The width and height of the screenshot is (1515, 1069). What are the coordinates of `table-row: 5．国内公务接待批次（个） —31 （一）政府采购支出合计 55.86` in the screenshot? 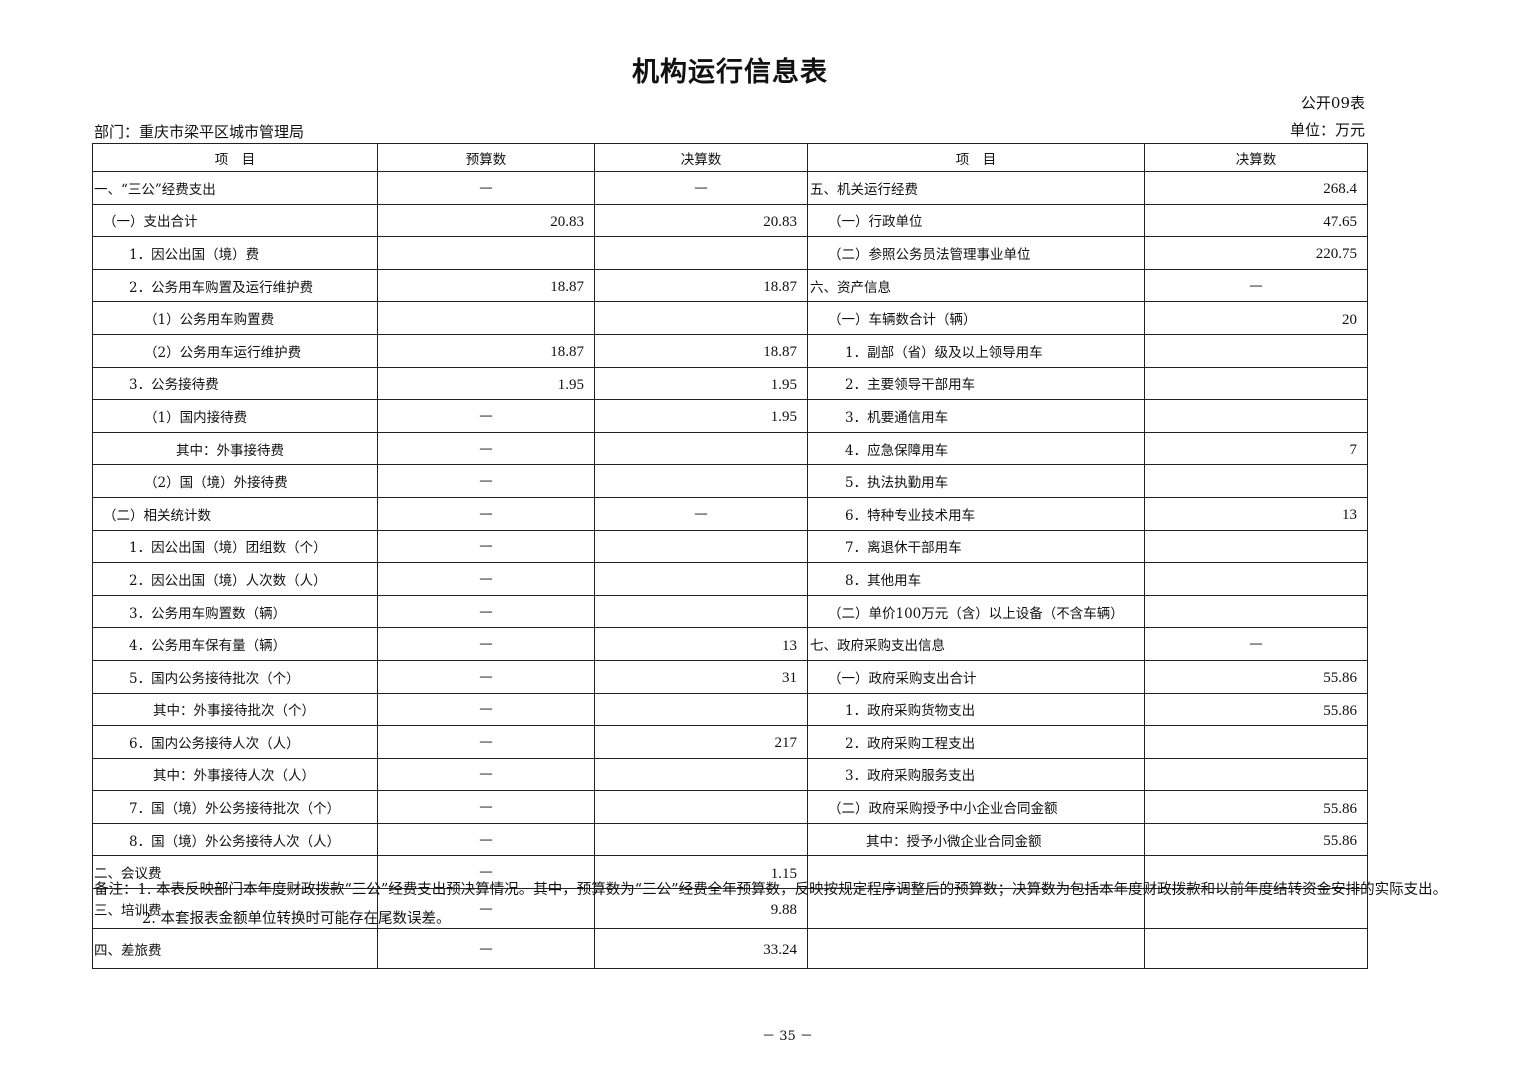 It's located at (730, 676).